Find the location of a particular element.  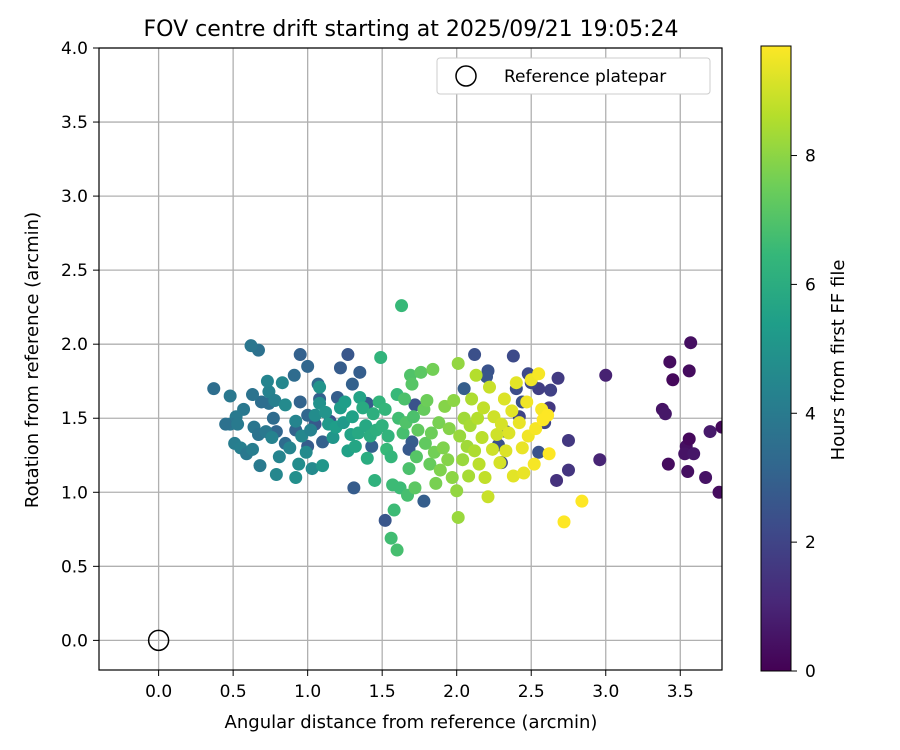

colorbar: 0 2 4 6 8 Hours from first FF file is located at coordinates (804, 363).